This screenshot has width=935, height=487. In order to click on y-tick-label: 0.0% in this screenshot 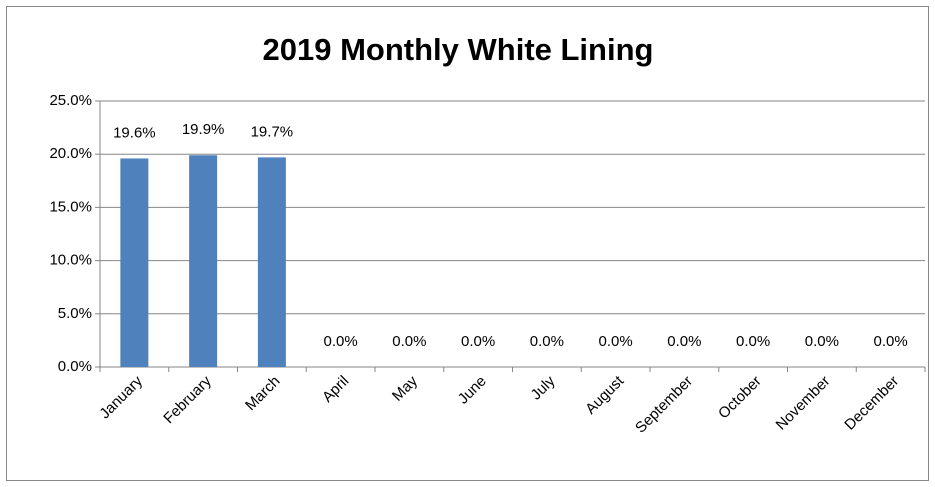, I will do `click(75, 366)`.